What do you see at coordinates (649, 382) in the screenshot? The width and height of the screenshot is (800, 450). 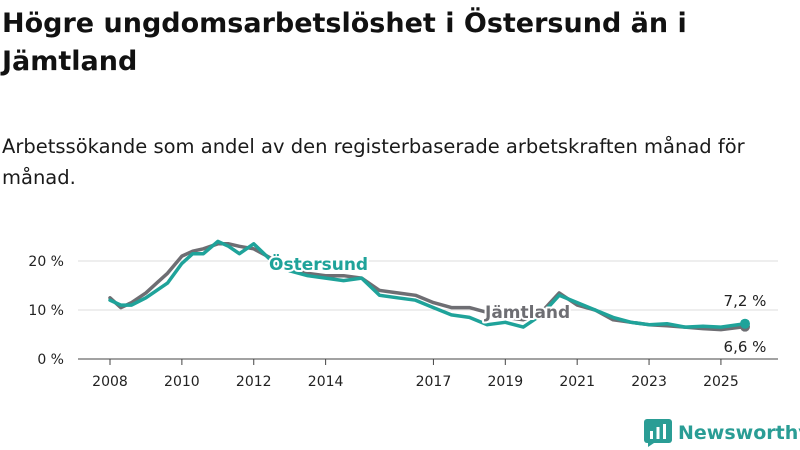 I see `x-tick-label: 2023` at bounding box center [649, 382].